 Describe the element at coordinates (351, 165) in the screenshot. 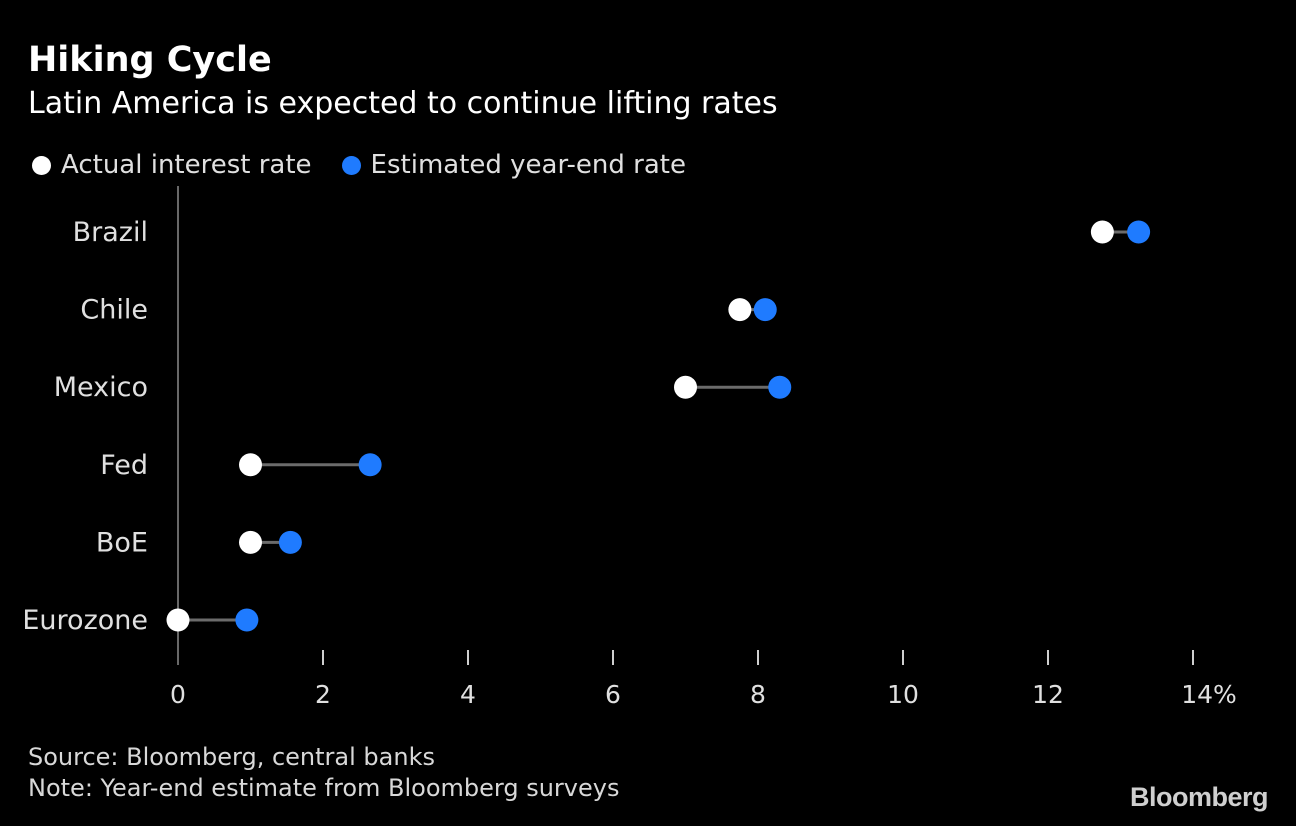

I see `legend-swatch-estimate` at that location.